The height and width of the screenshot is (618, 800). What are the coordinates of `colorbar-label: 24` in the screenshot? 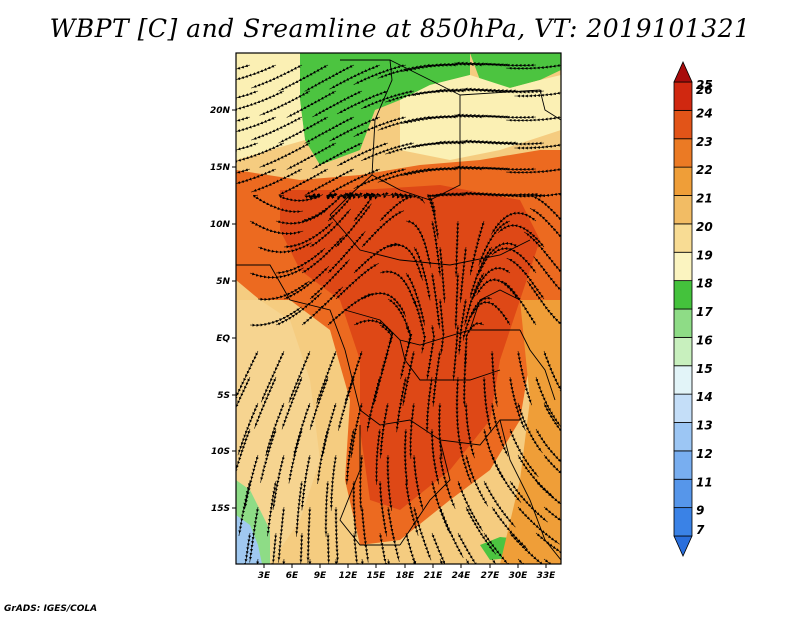 It's located at (704, 113).